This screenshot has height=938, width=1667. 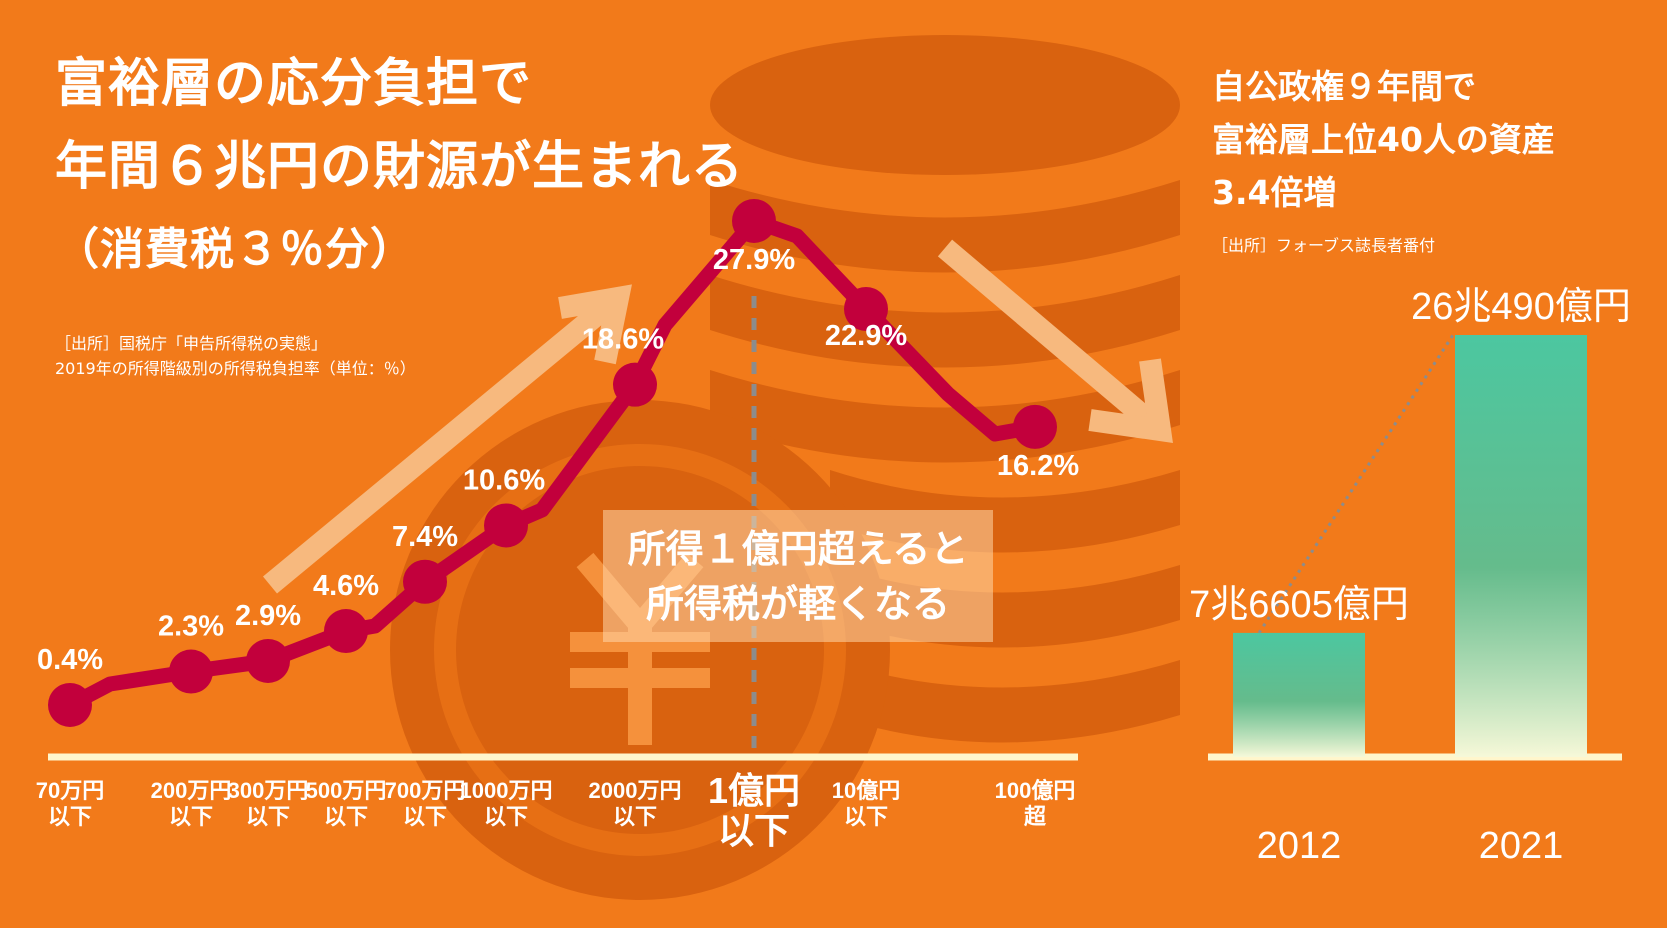 What do you see at coordinates (1299, 605) in the screenshot?
I see `bar-value-label: 7兆6605億円` at bounding box center [1299, 605].